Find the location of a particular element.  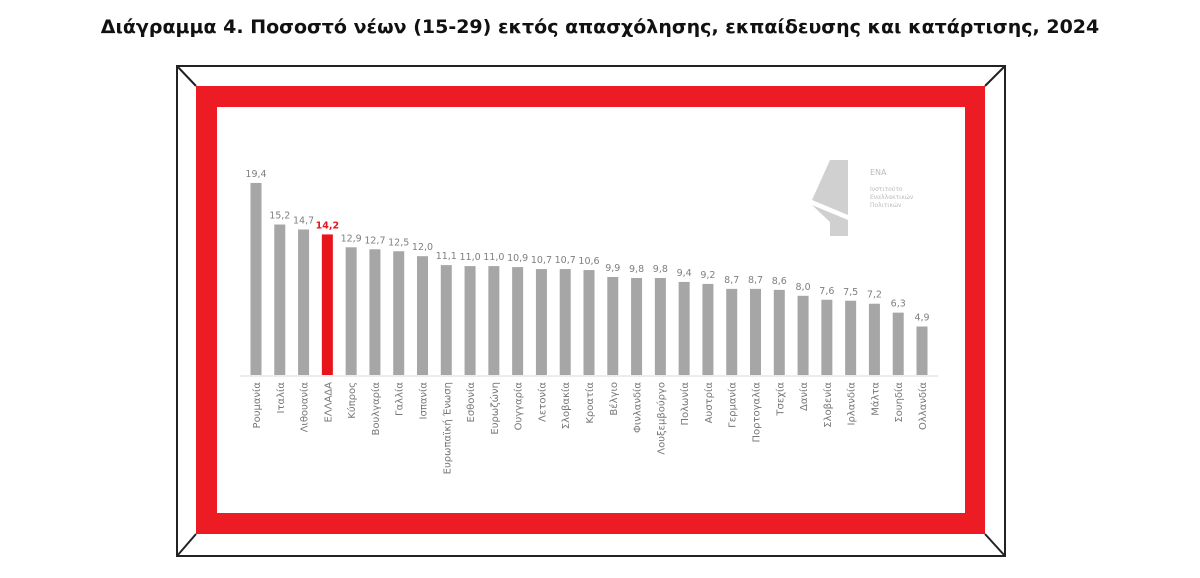

data-label: 14,7 is located at coordinates (303, 220).